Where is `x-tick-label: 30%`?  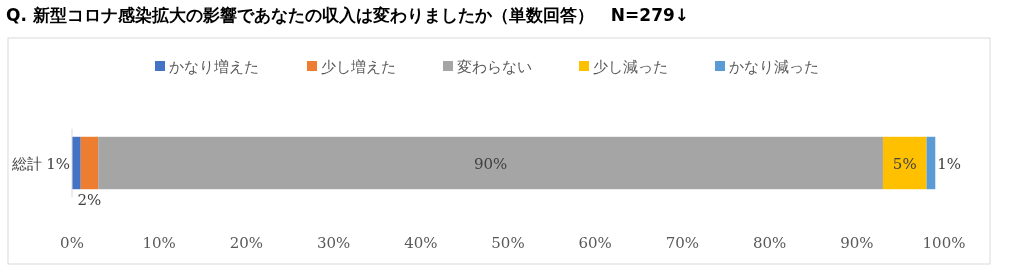 x-tick-label: 30% is located at coordinates (333, 243).